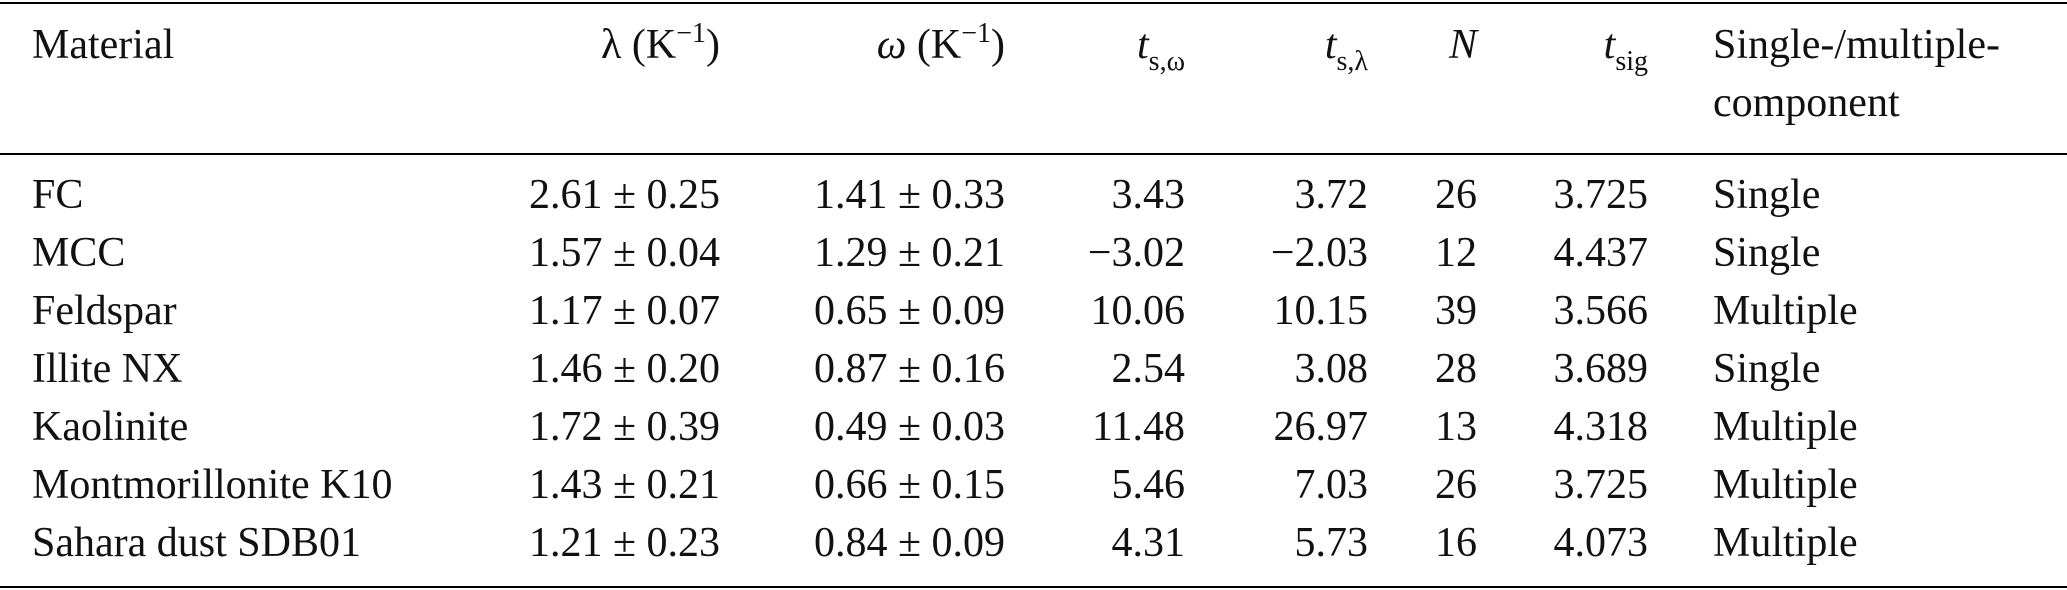 The height and width of the screenshot is (590, 2067). What do you see at coordinates (1136, 253) in the screenshot?
I see `cell-ts-omega: −3.02` at bounding box center [1136, 253].